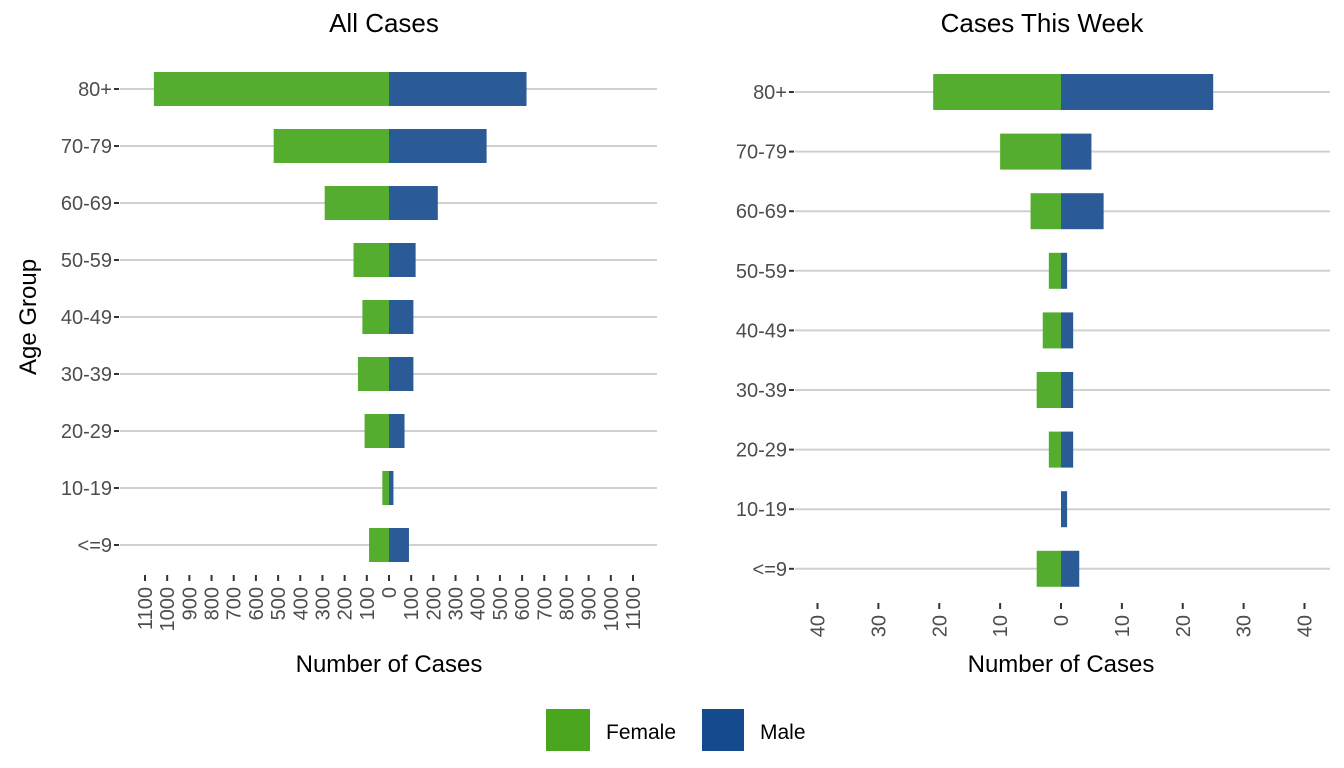 The image size is (1344, 768). What do you see at coordinates (1061, 664) in the screenshot?
I see `x-axis-label-cases-this-week: Number of Cases` at bounding box center [1061, 664].